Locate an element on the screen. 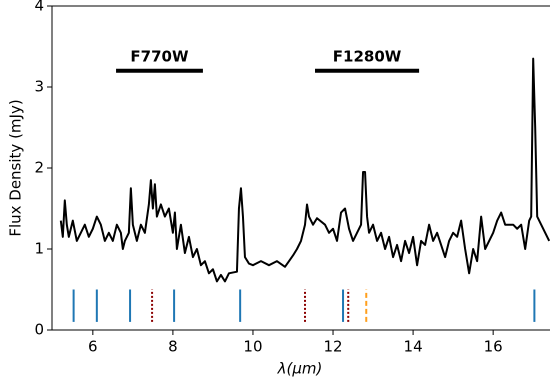  y-tick-label: 3 is located at coordinates (39, 87).